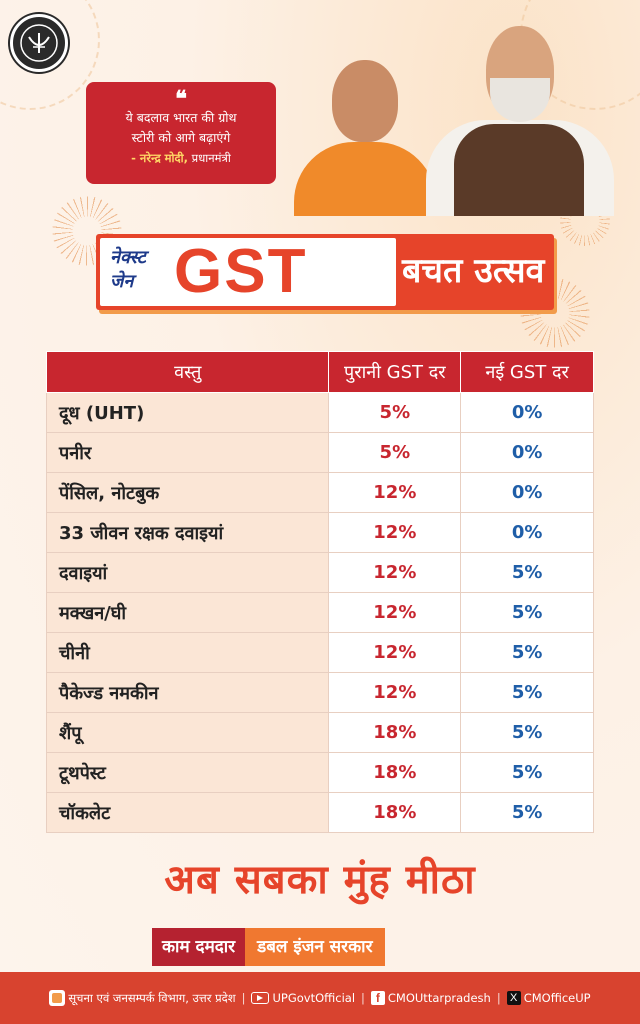  I want to click on table-row: टूथपेस्ट 18% 5%, so click(319, 772).